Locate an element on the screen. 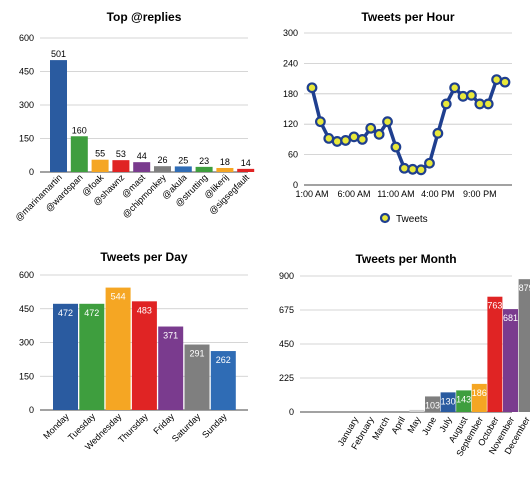 The height and width of the screenshot is (484, 530). category-label: April is located at coordinates (398, 425).